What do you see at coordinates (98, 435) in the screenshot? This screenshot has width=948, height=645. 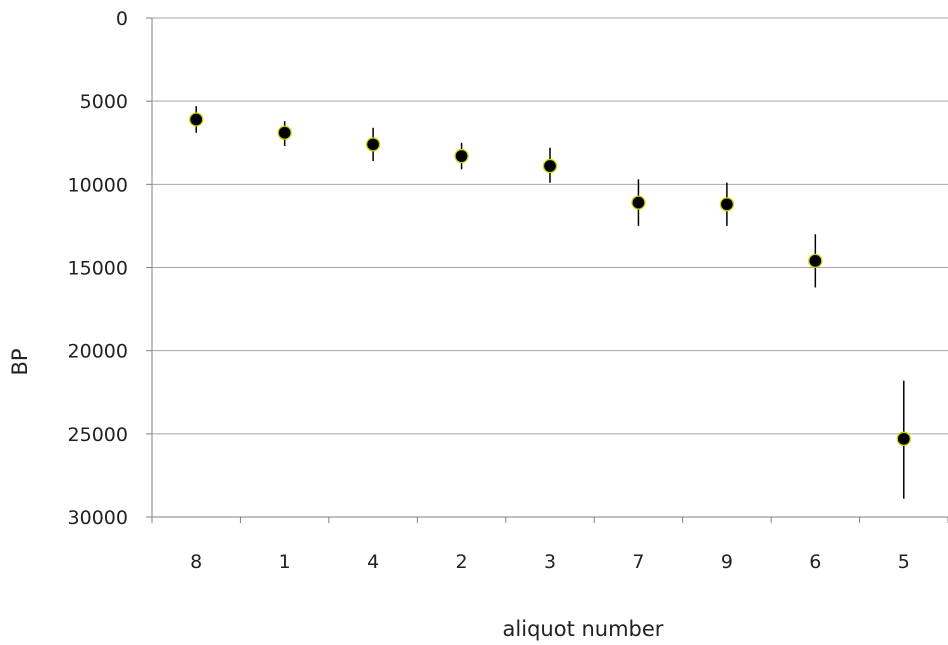 I see `y-tick-label: 25000` at bounding box center [98, 435].